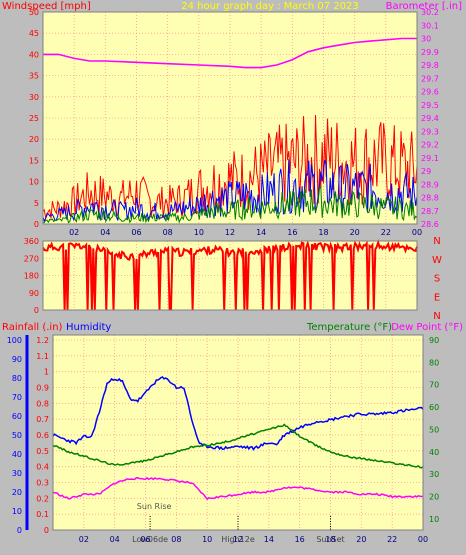  What do you see at coordinates (430, 92) in the screenshot?
I see `barometer-tick-label: 29.6` at bounding box center [430, 92].